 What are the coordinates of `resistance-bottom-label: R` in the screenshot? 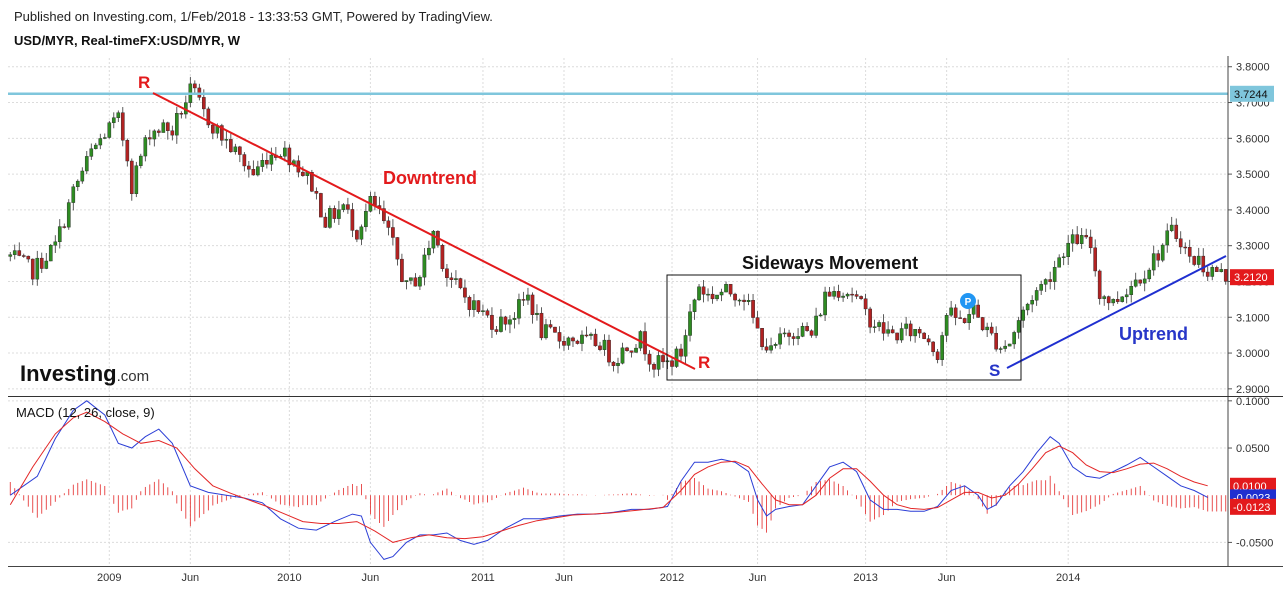 It's located at (704, 362).